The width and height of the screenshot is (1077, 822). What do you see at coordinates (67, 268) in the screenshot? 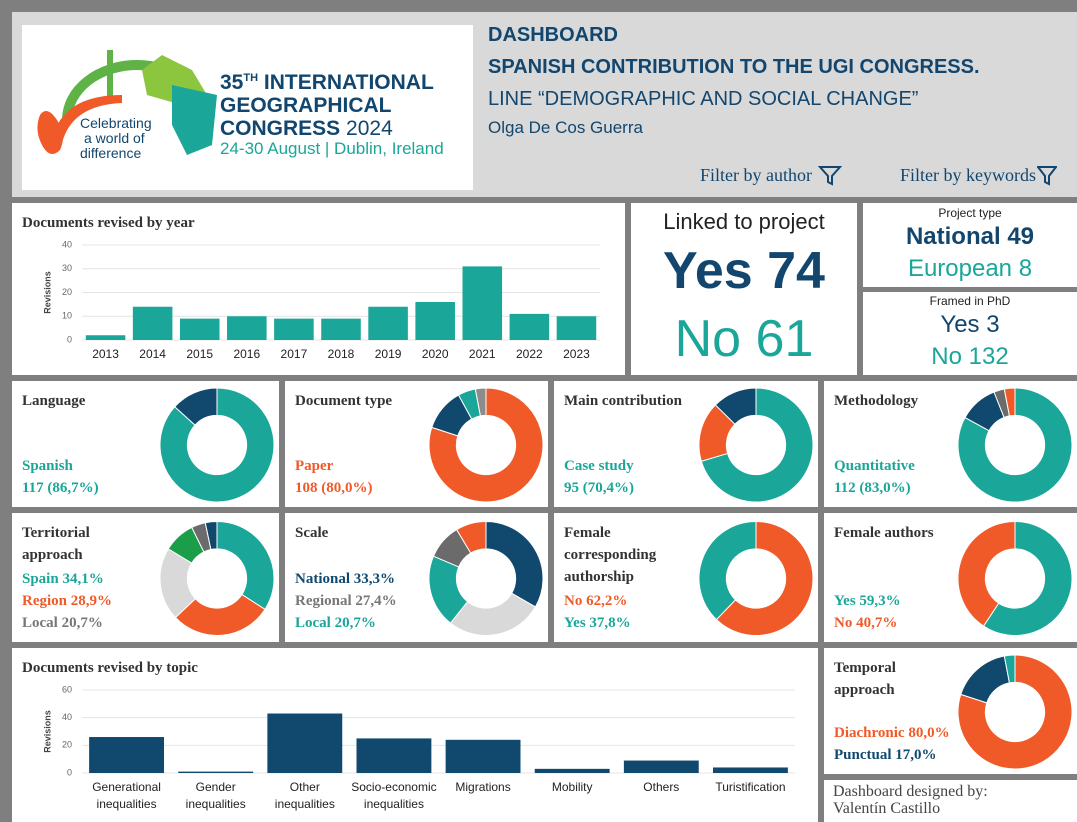
I see `y-tick-label: 30` at bounding box center [67, 268].